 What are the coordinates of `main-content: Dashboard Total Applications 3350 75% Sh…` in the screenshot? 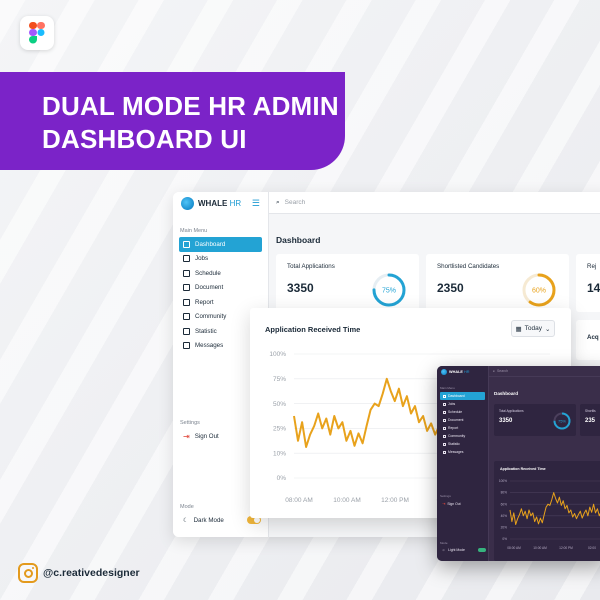 It's located at (544, 469).